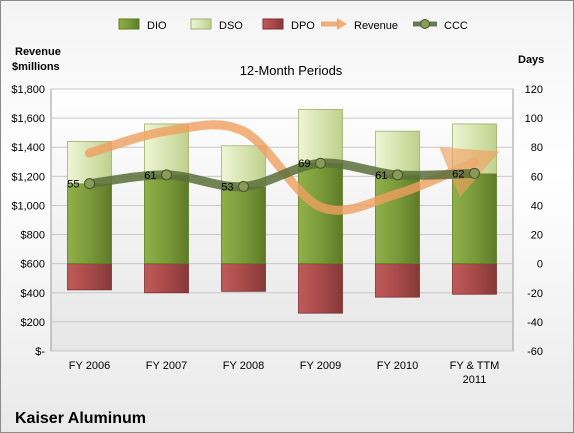 Image resolution: width=574 pixels, height=433 pixels. I want to click on category-label: FY 2009, so click(320, 366).